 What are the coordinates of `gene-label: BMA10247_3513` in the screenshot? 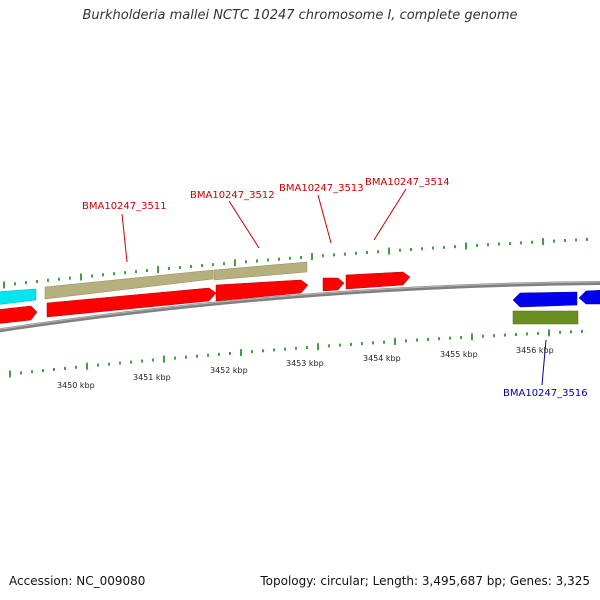 It's located at (321, 188).